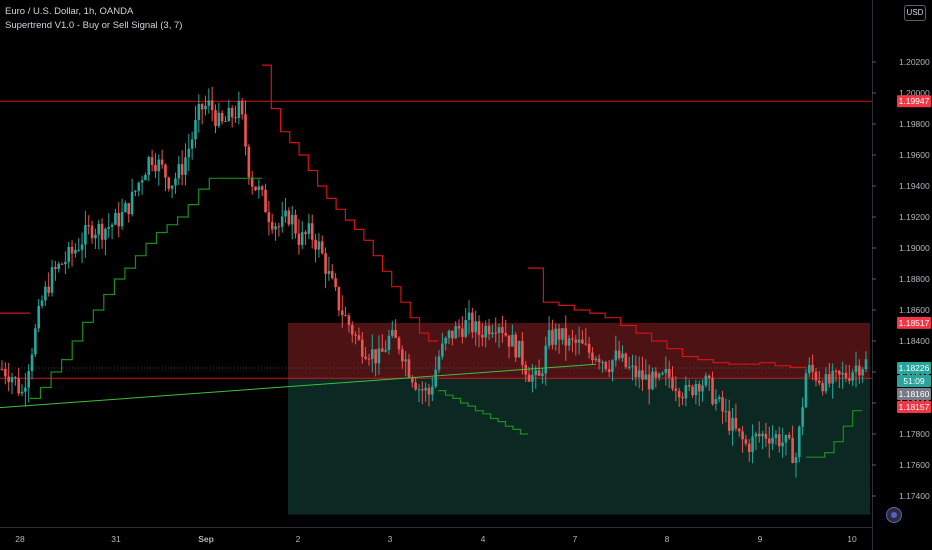 Image resolution: width=932 pixels, height=550 pixels. What do you see at coordinates (914, 380) in the screenshot?
I see `price-badge-bg` at bounding box center [914, 380].